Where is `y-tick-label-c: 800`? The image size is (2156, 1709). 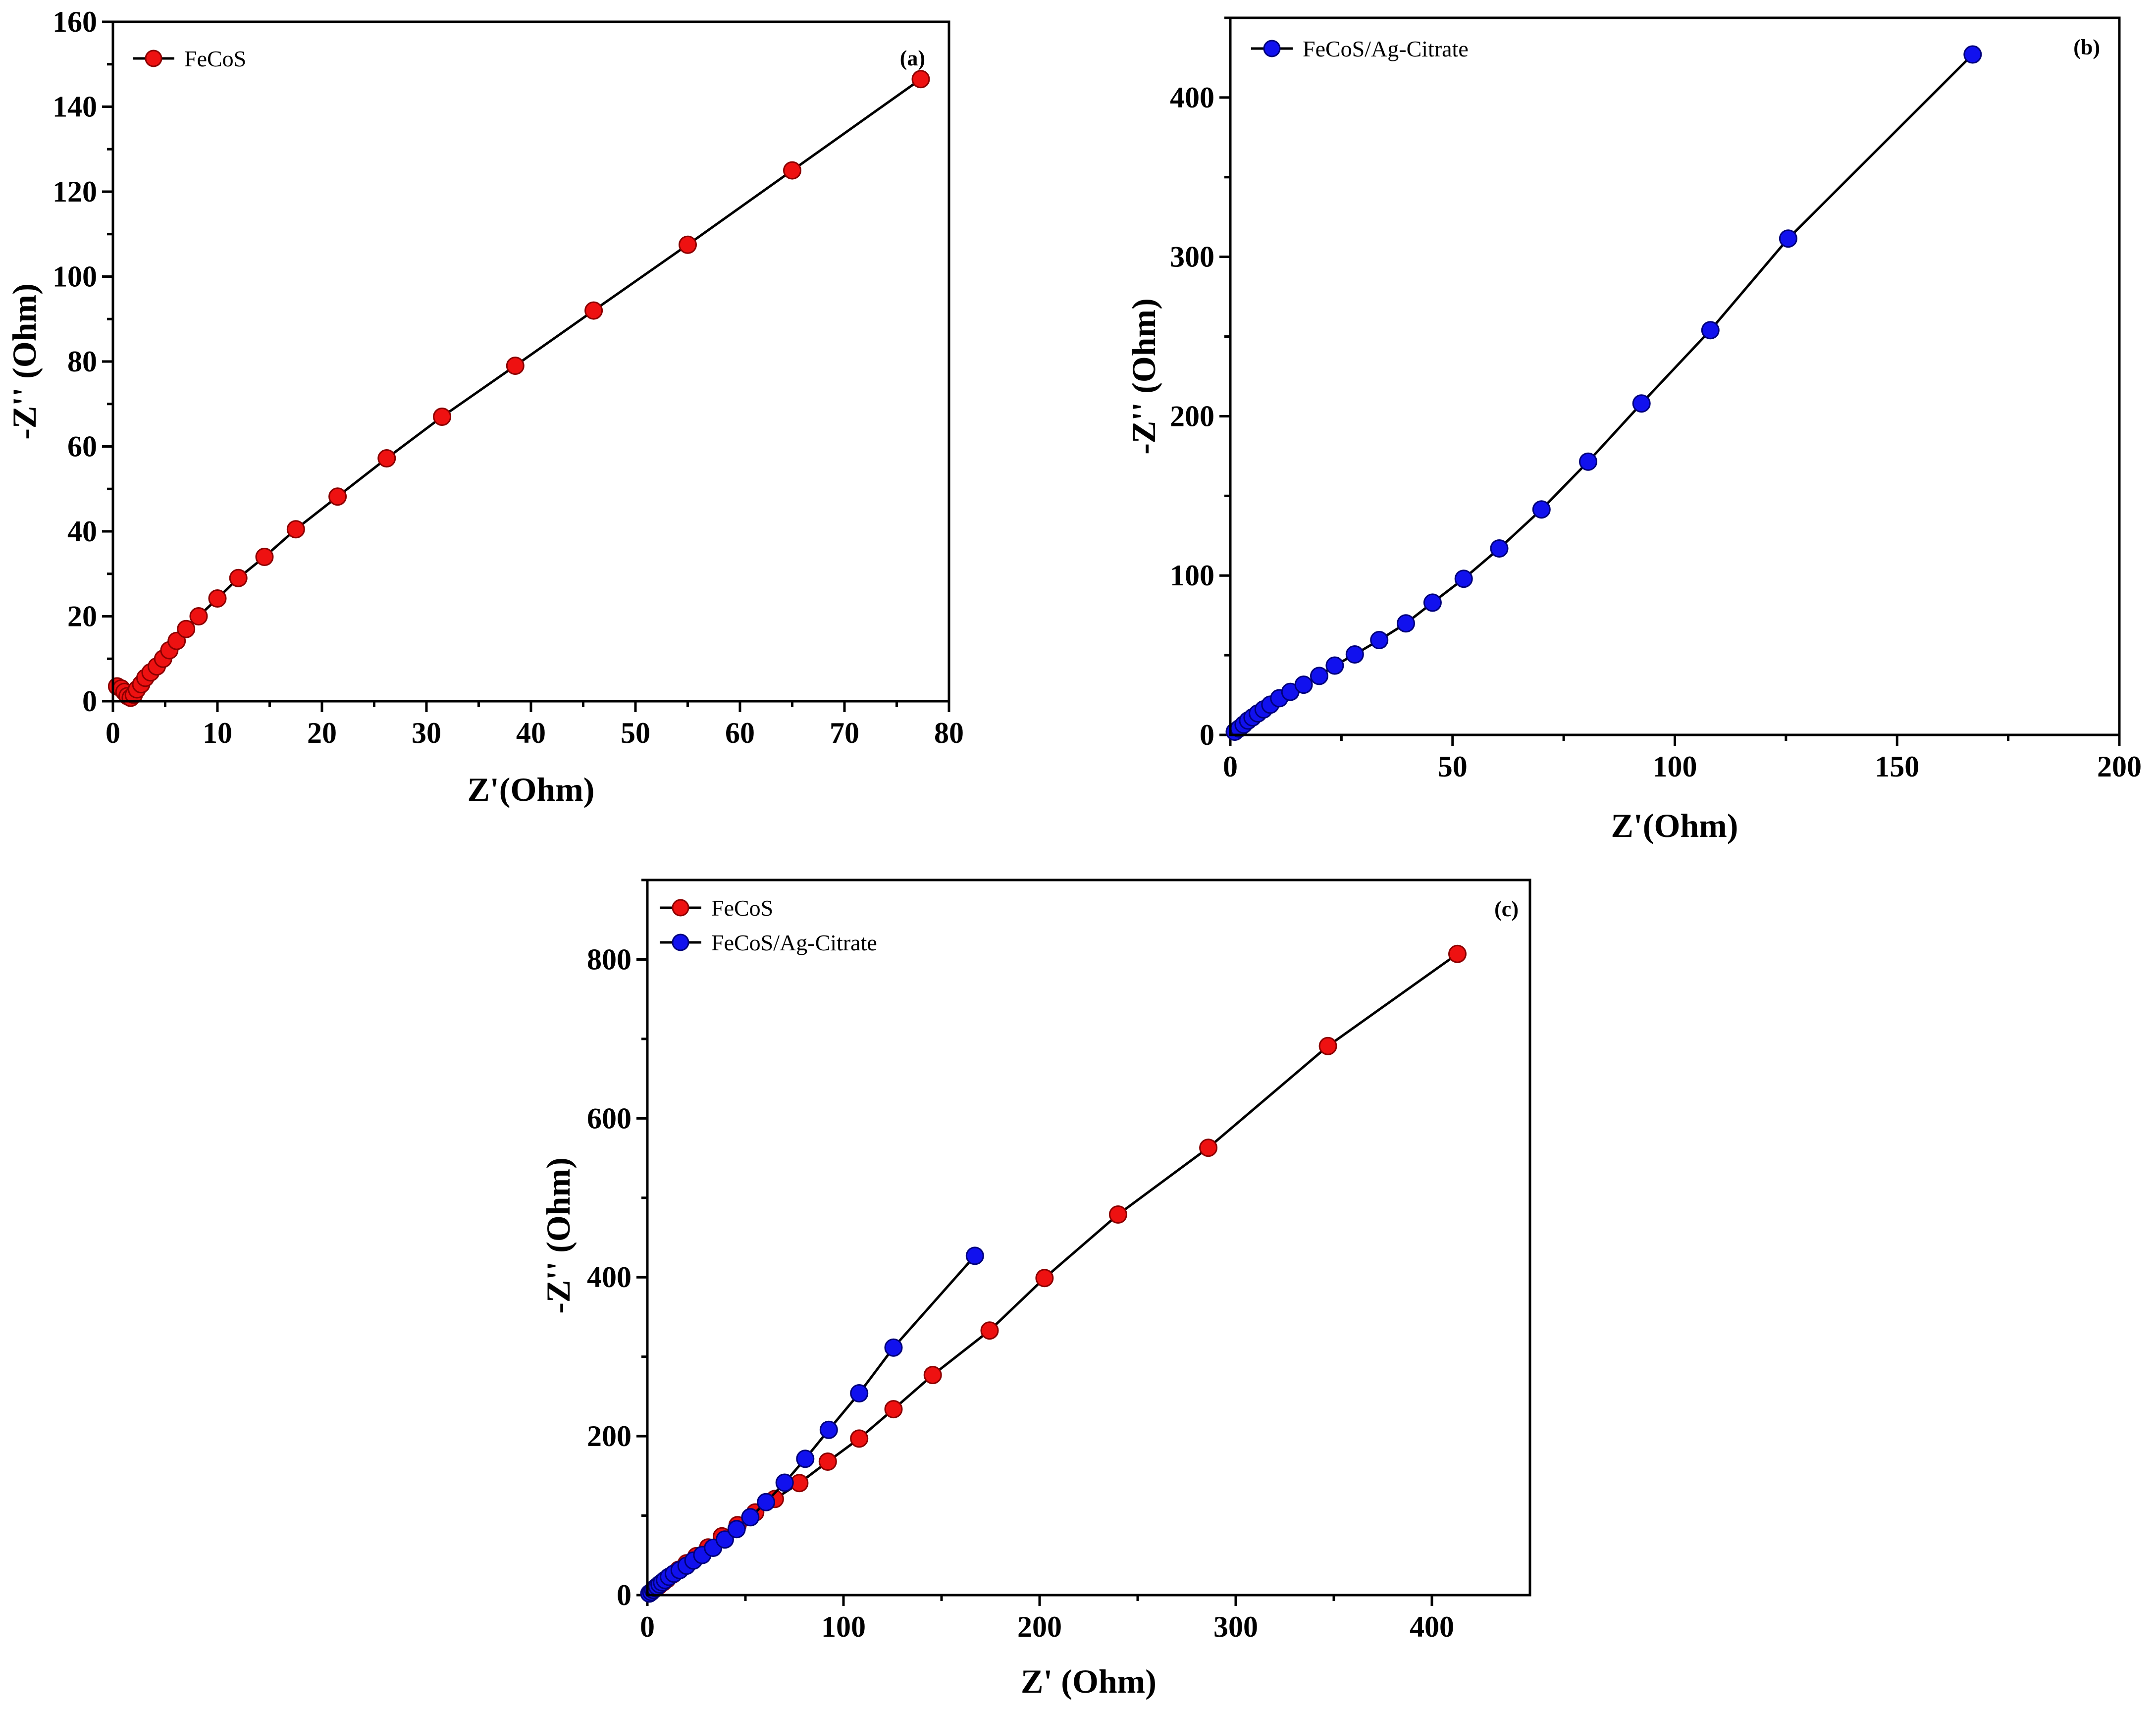
y-tick-label-c: 800 is located at coordinates (609, 959).